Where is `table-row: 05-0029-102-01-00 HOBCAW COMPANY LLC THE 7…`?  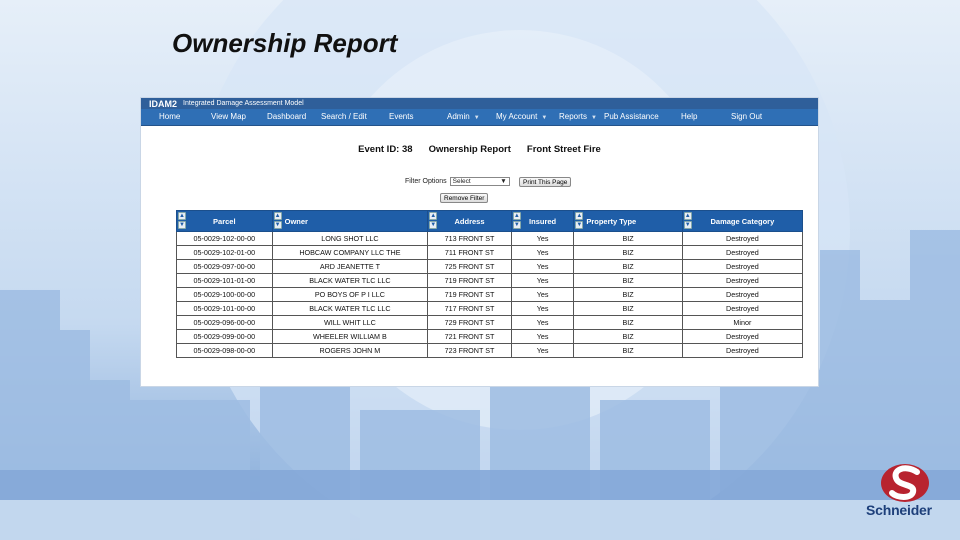
table-row: 05-0029-102-01-00 HOBCAW COMPANY LLC THE 7… is located at coordinates (490, 252).